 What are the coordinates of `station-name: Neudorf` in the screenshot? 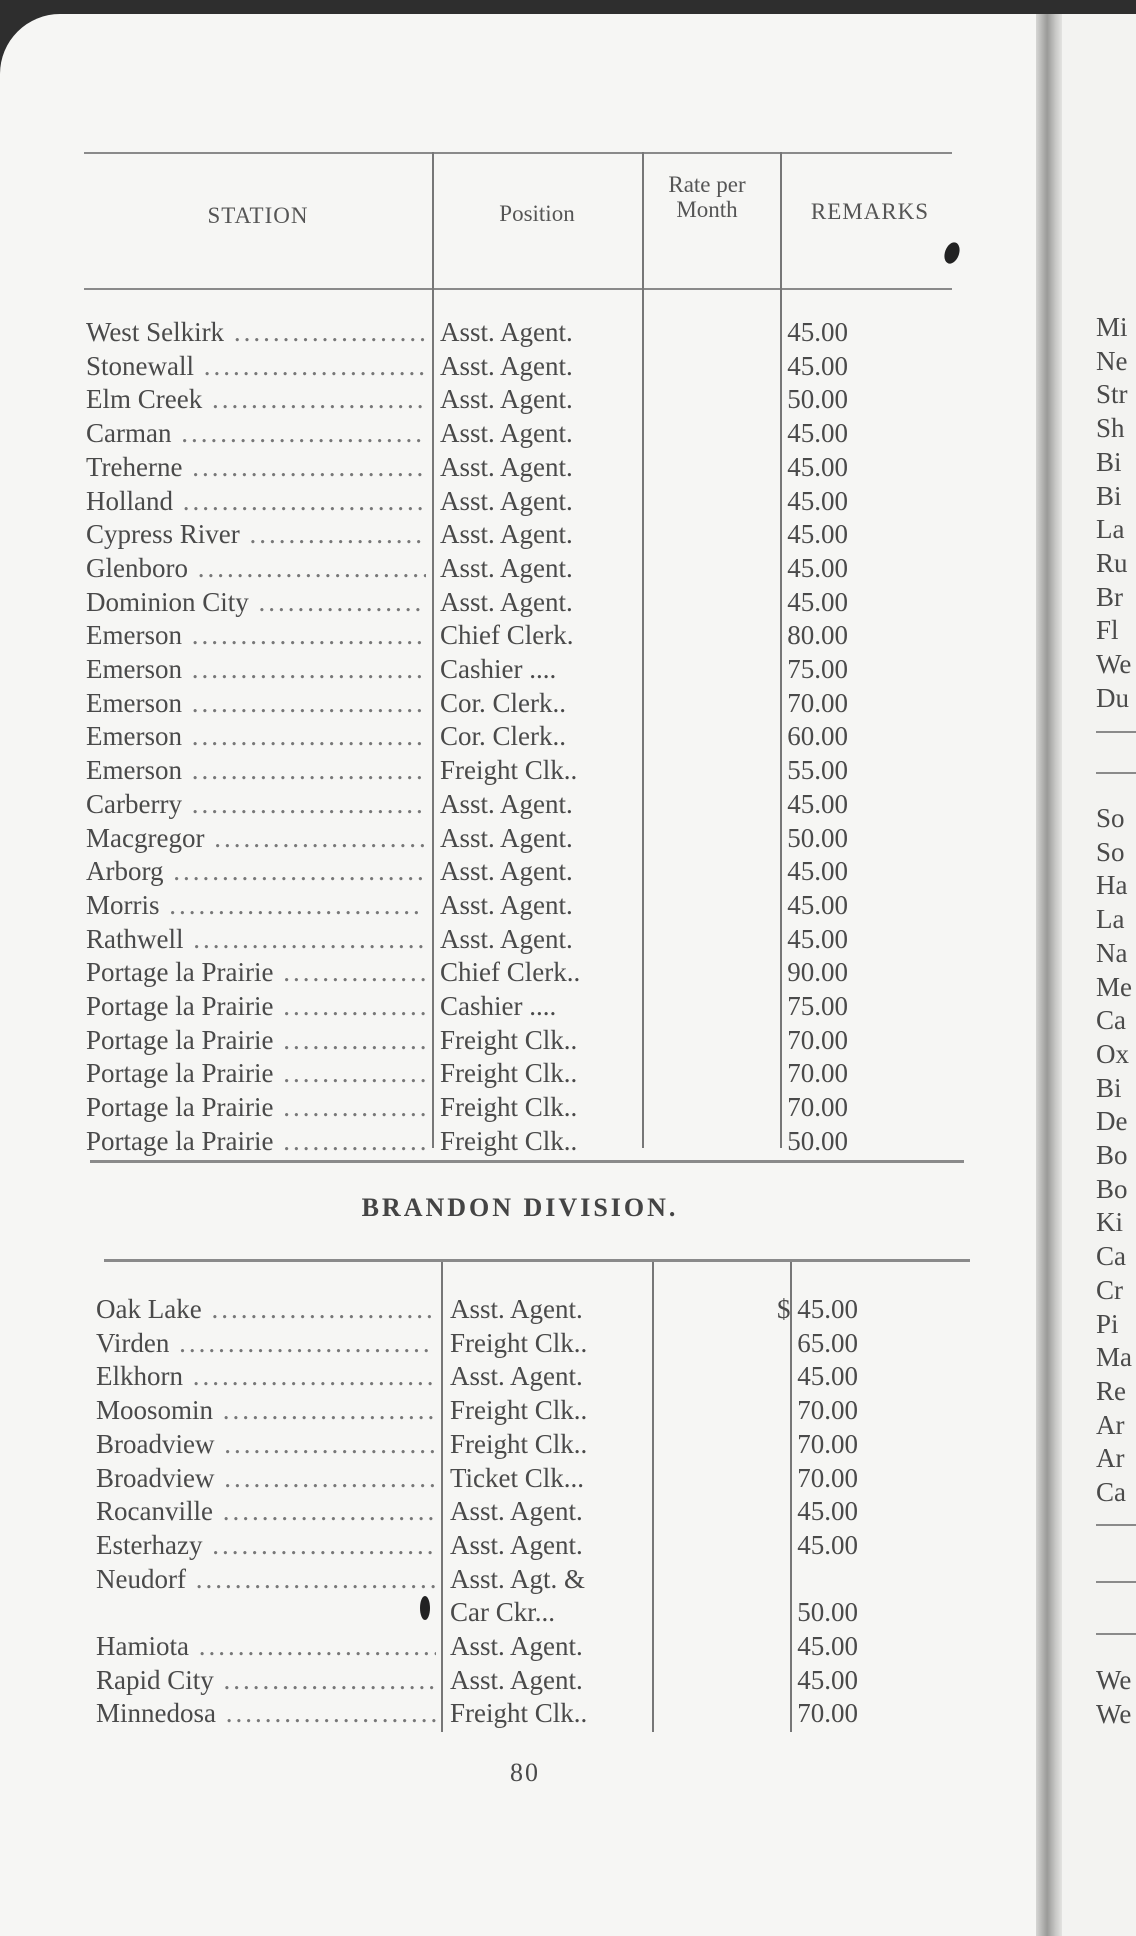 It's located at (141, 1578).